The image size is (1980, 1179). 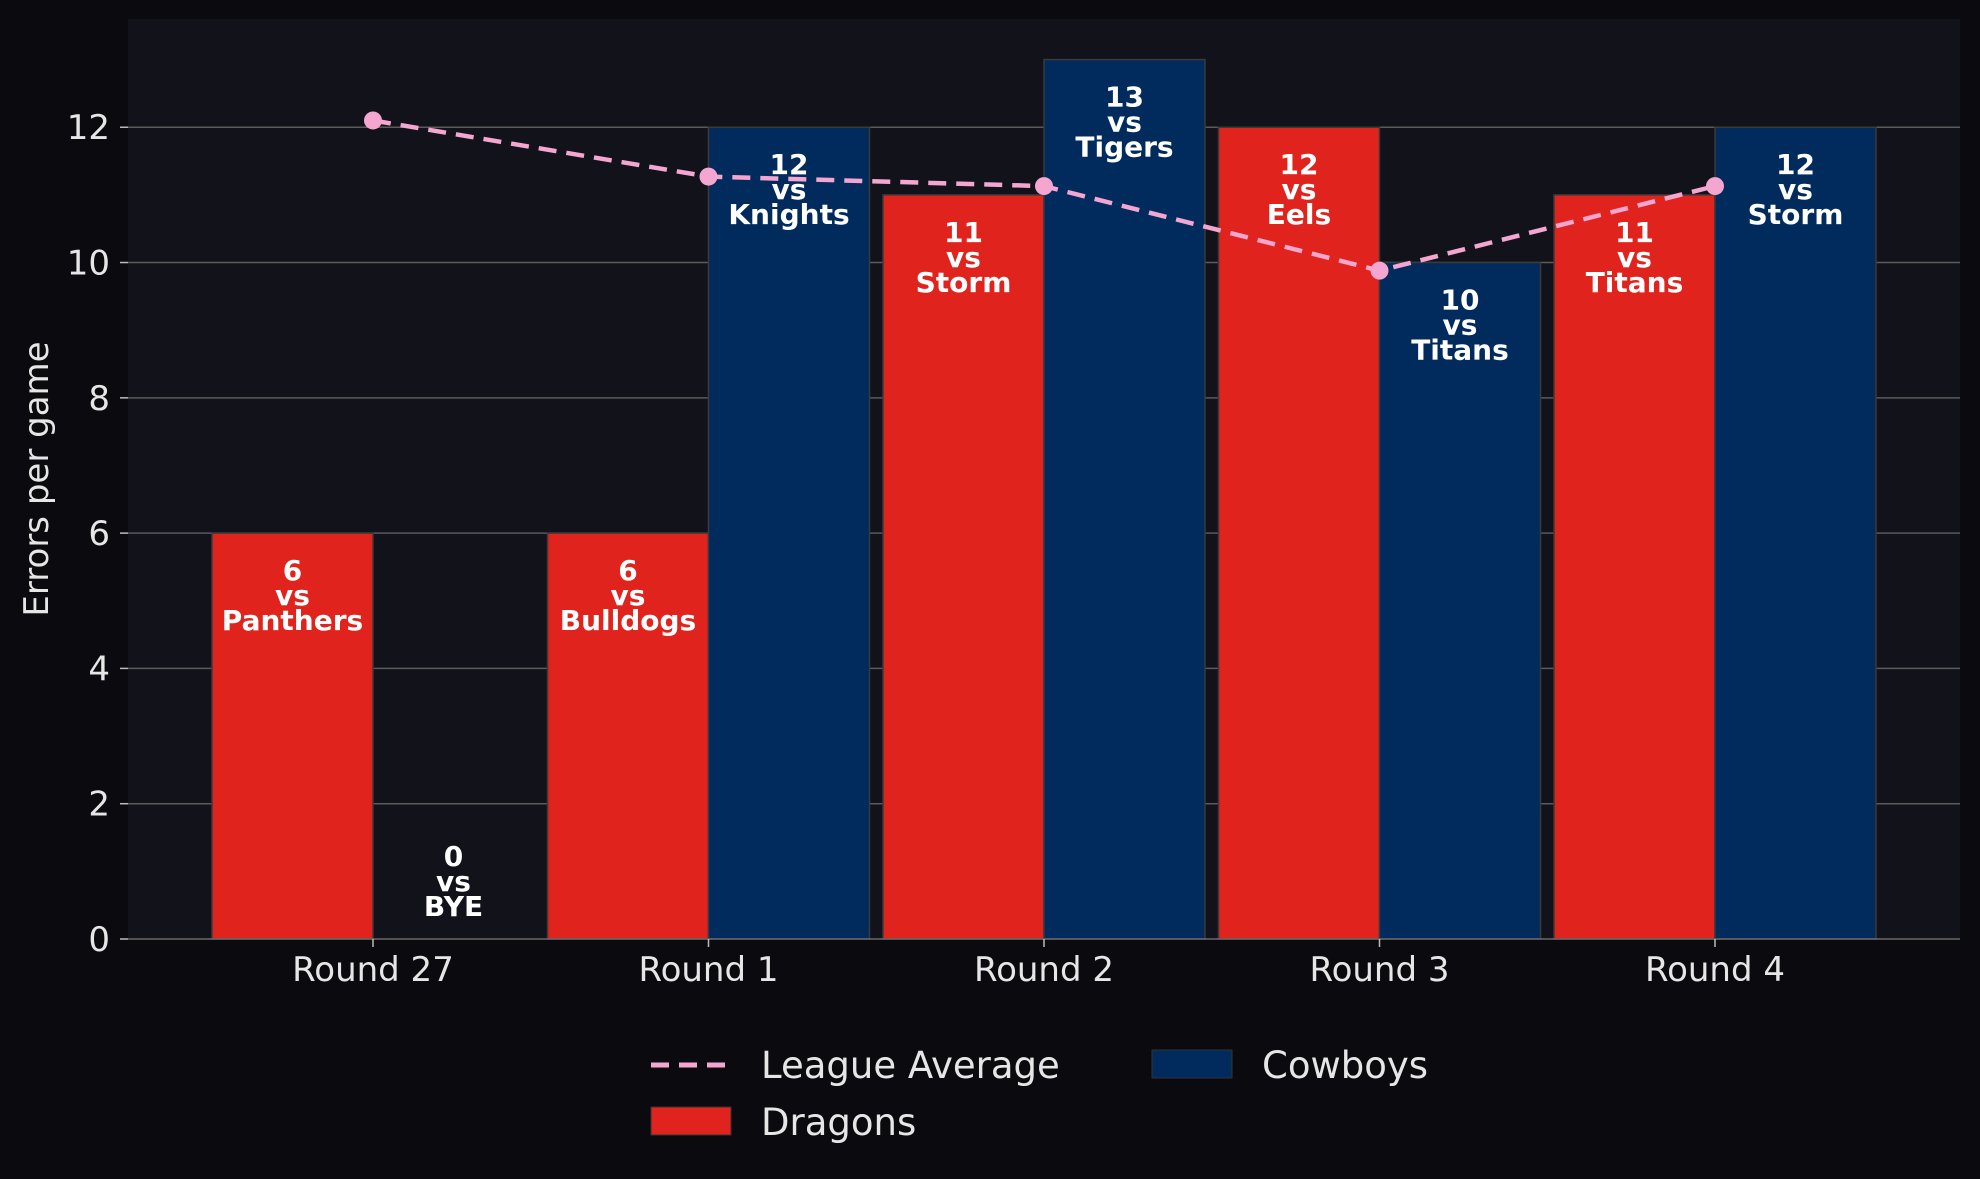 What do you see at coordinates (37, 478) in the screenshot?
I see `y-axis-label: Errors per game` at bounding box center [37, 478].